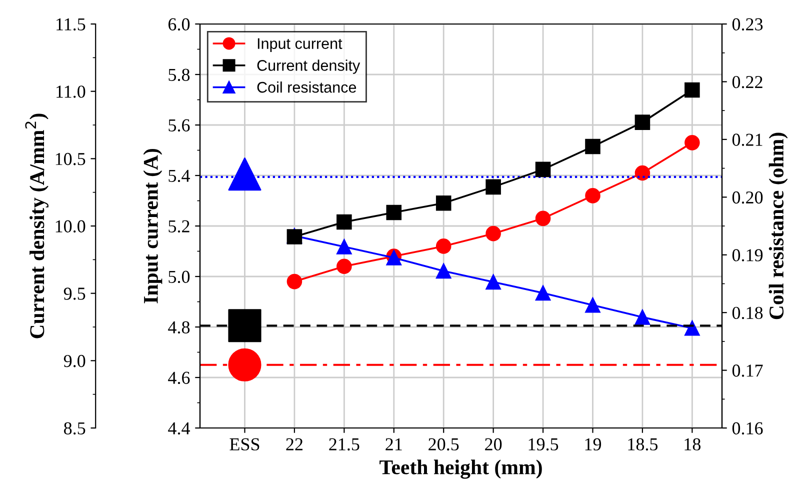  What do you see at coordinates (36, 226) in the screenshot?
I see `y3-axis-title: Current density (A/mm$^{2}$)` at bounding box center [36, 226].